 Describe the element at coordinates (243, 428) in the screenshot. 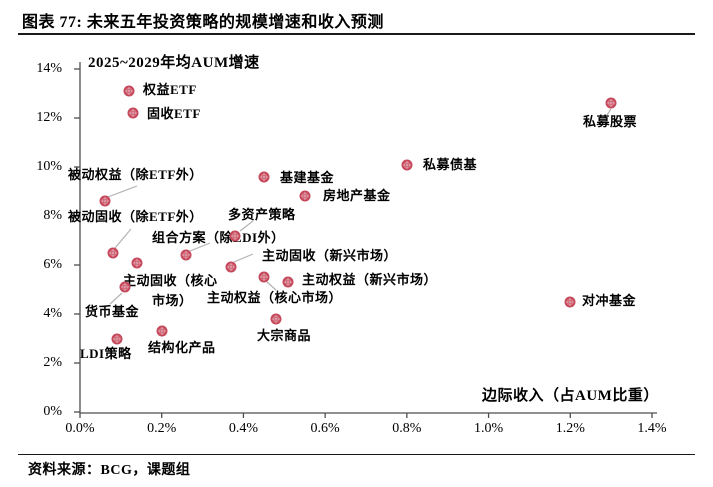

I see `x-tick-label: 0.4%` at that location.